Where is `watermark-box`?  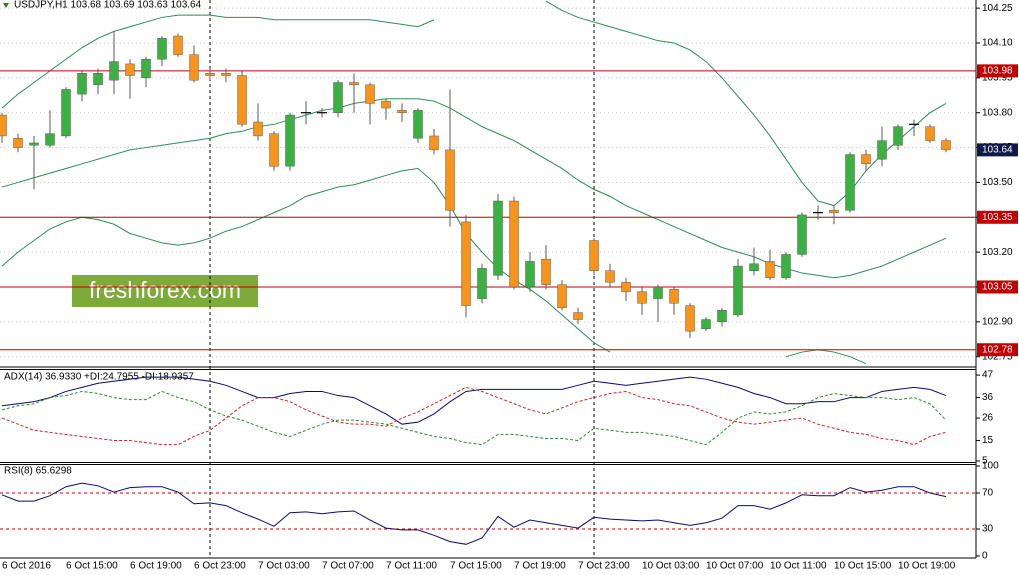
watermark-box is located at coordinates (165, 291).